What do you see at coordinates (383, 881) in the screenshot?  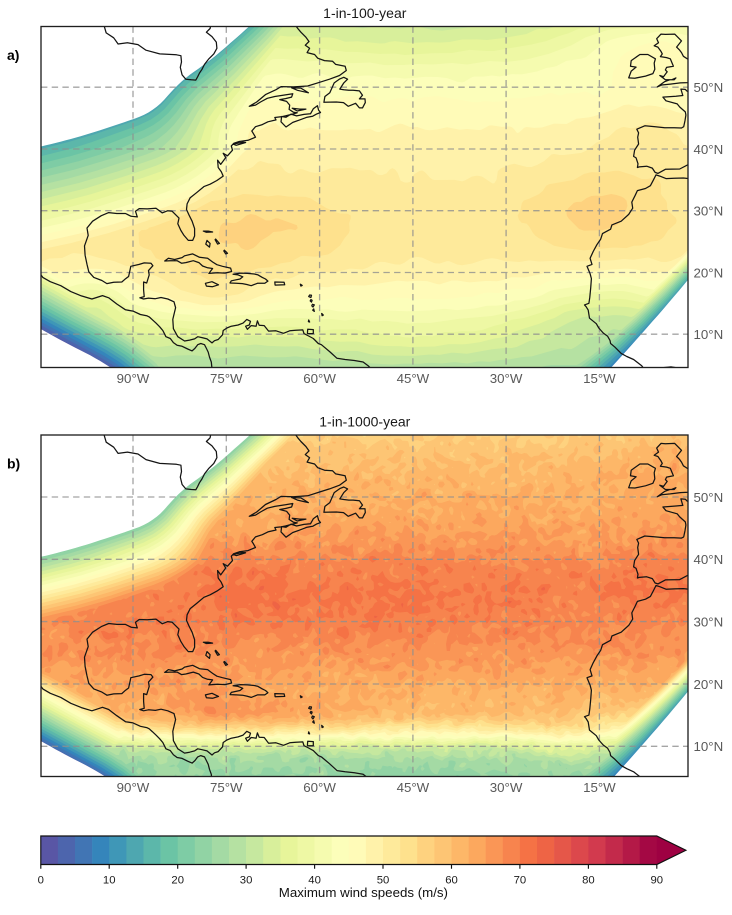 I see `svg-text: 50` at bounding box center [383, 881].